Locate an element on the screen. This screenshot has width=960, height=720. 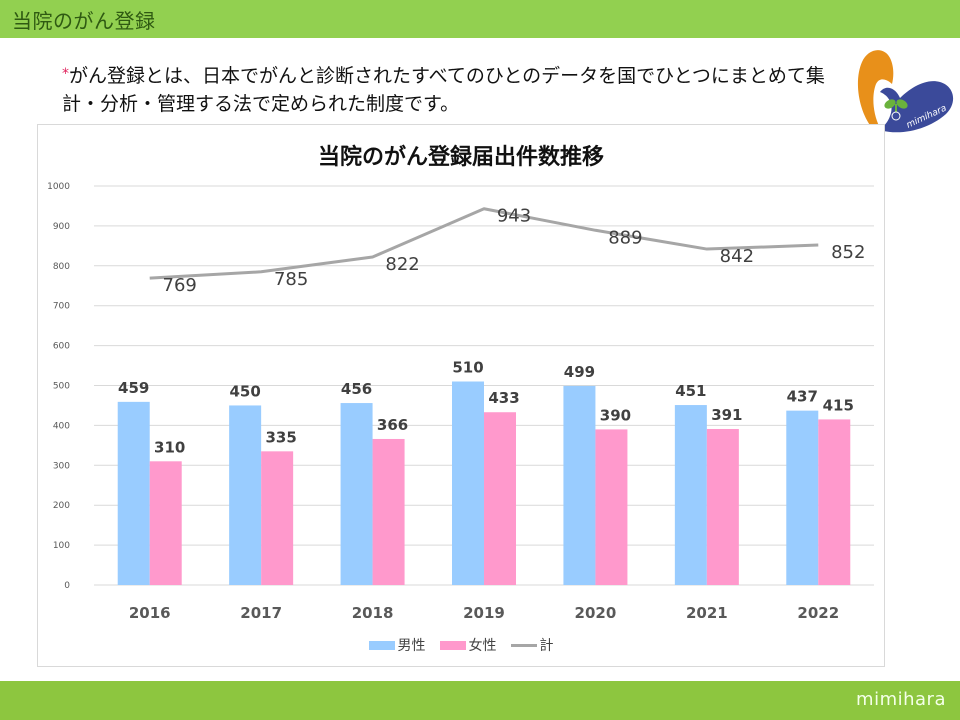
data-label-male: 450 is located at coordinates (244, 391).